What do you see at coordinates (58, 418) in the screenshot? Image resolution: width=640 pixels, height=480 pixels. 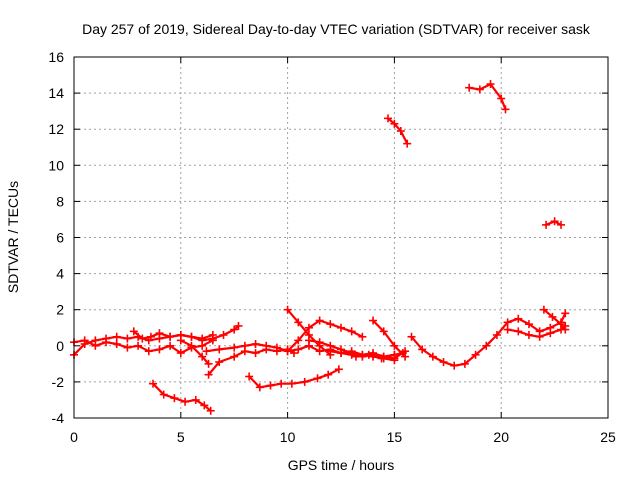 I see `y-tick-label: -4` at bounding box center [58, 418].